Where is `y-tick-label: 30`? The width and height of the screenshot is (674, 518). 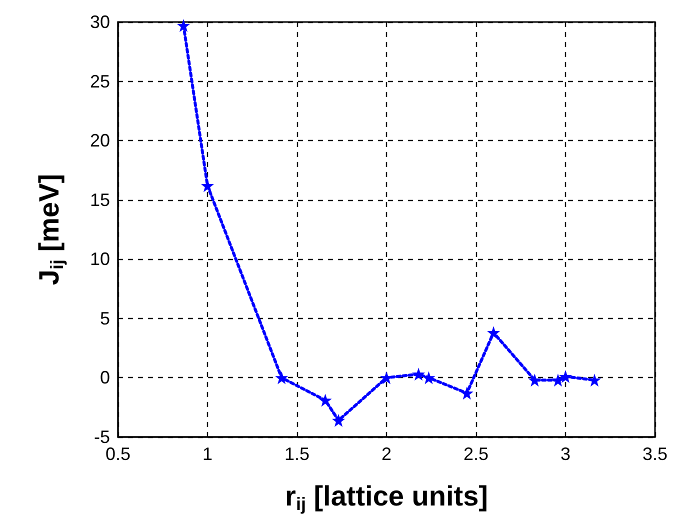 y-tick-label: 30 is located at coordinates (100, 22).